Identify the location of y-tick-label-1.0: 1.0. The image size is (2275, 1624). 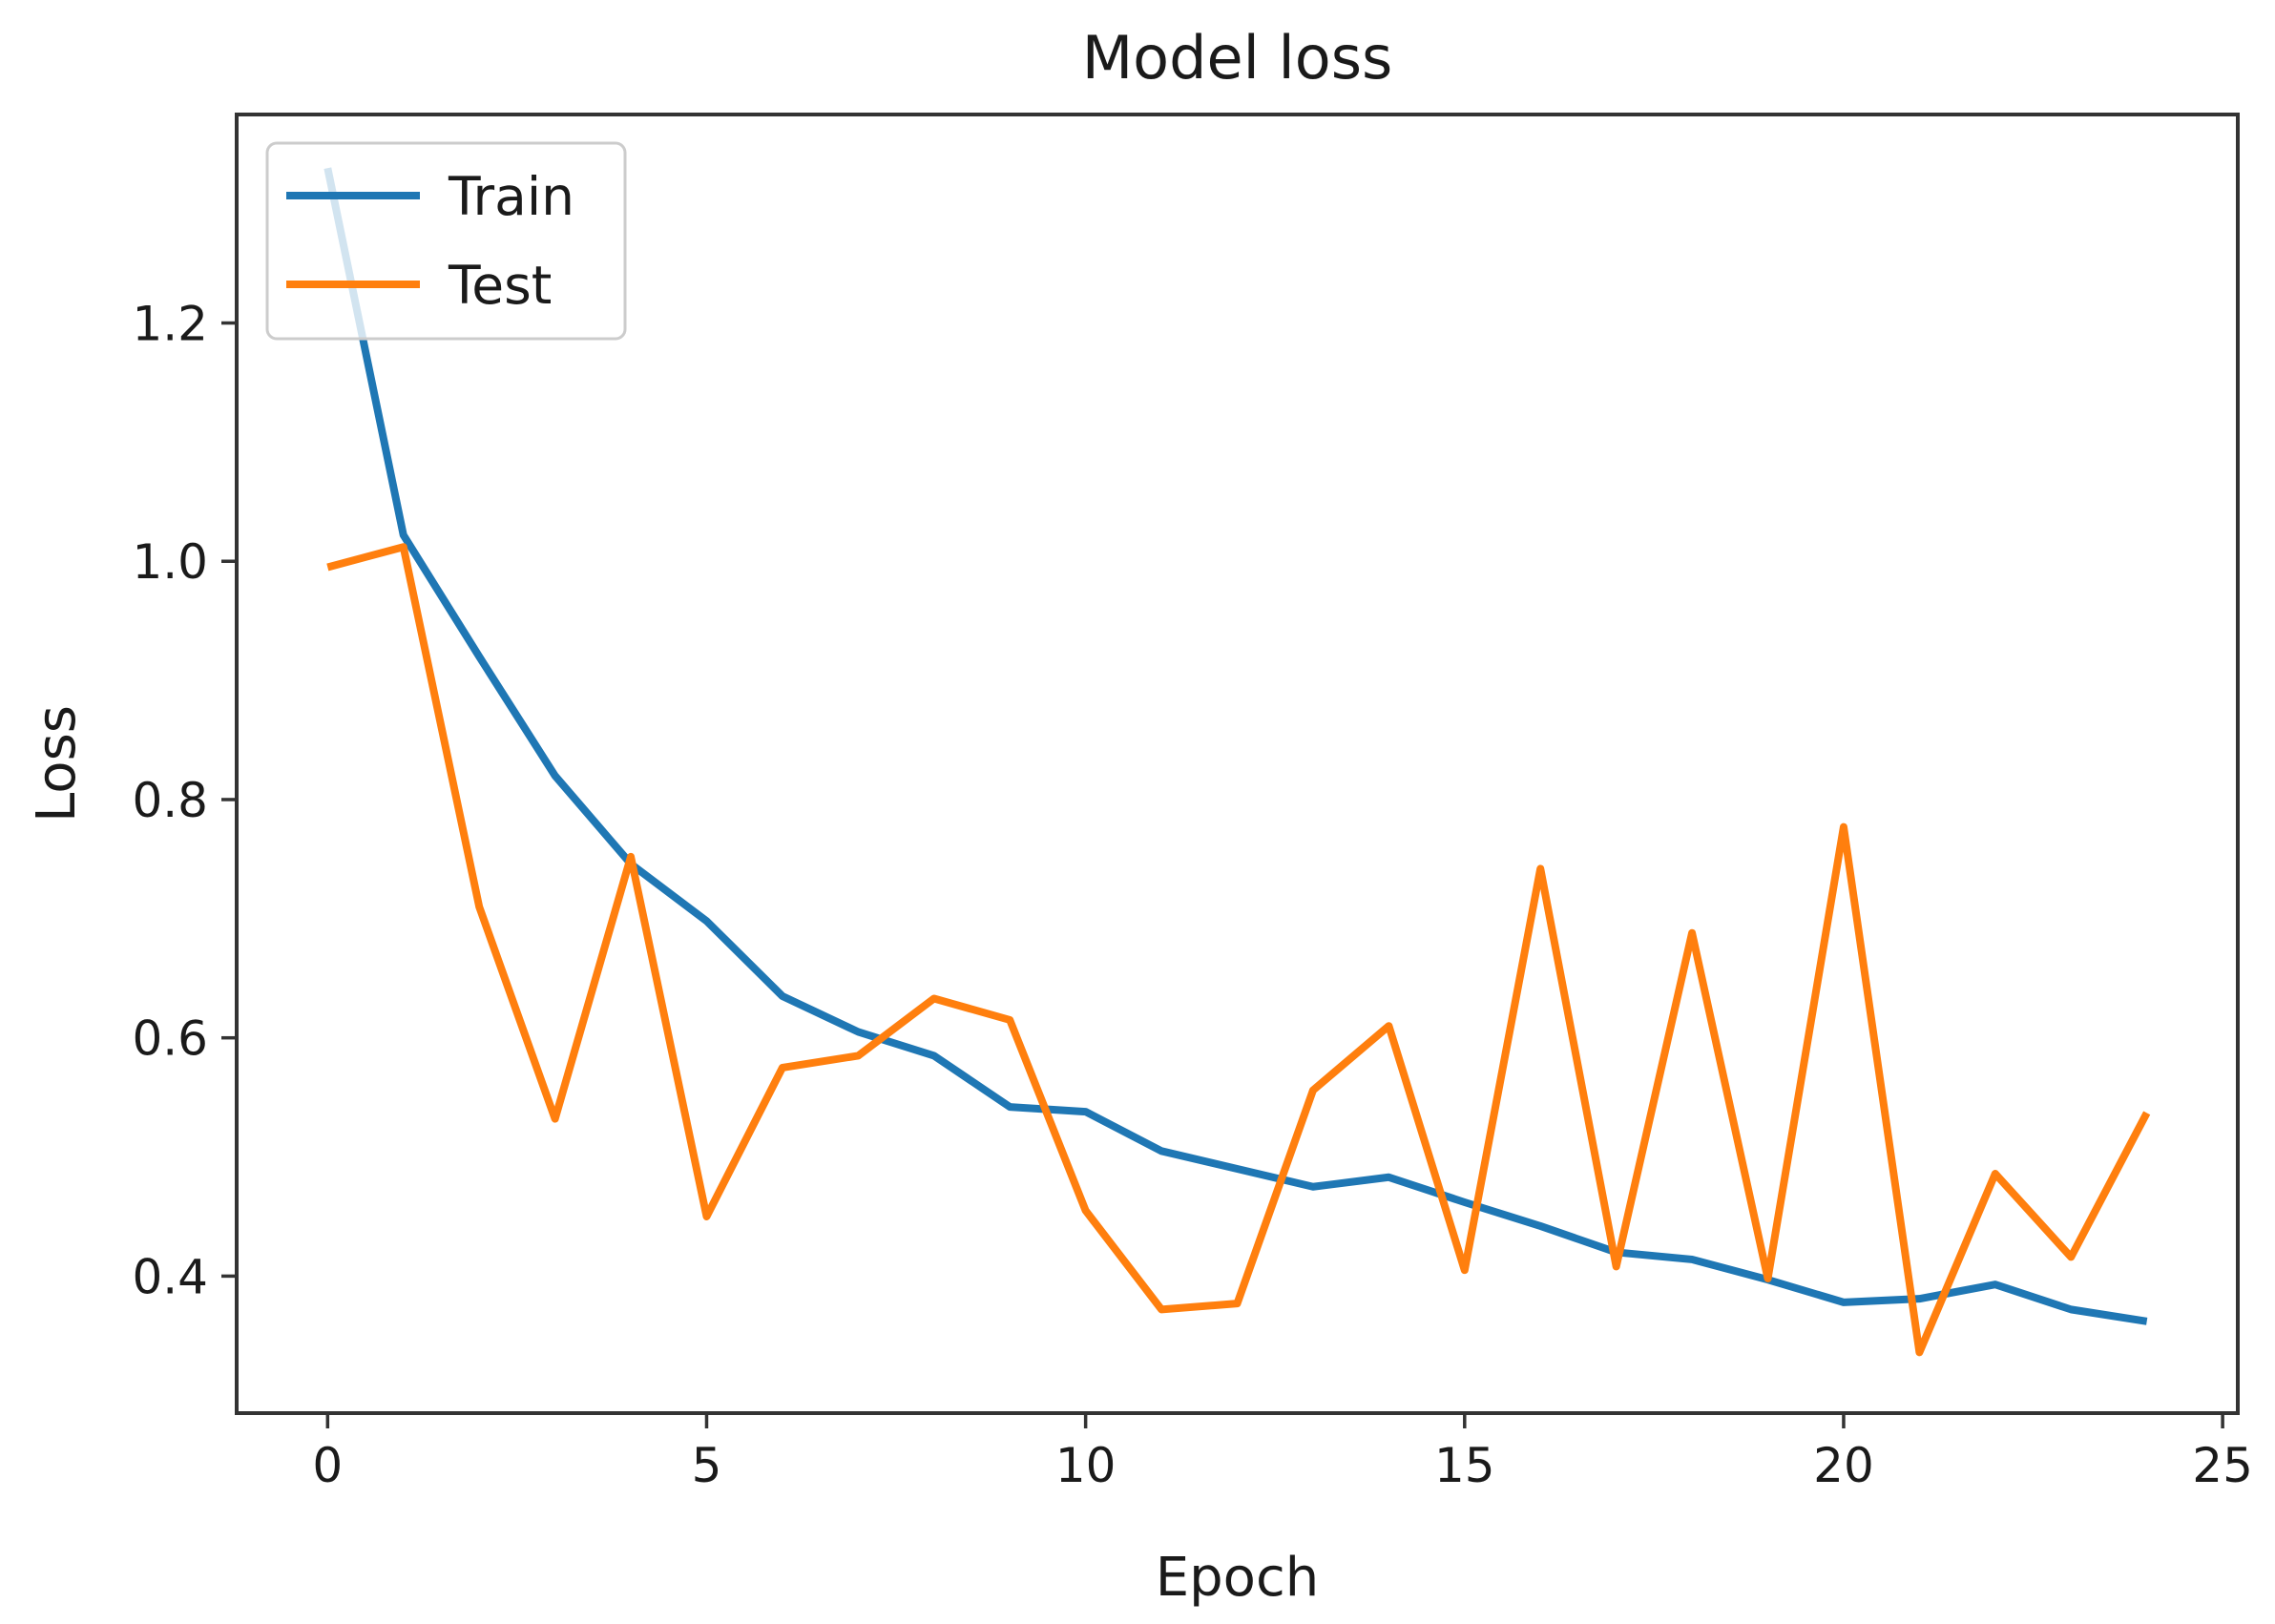
(170, 562).